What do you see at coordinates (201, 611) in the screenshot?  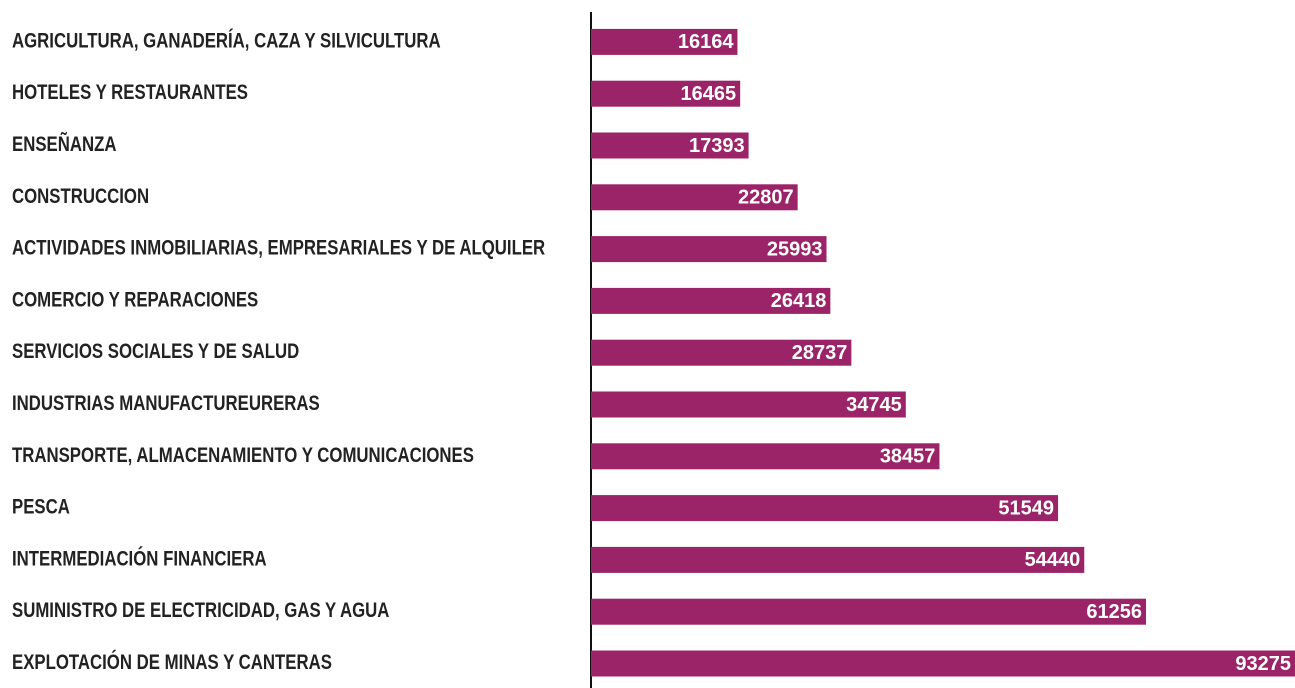 I see `category-label: SUMINISTRO DE ELECTRICIDAD, GAS Y AGUA` at bounding box center [201, 611].